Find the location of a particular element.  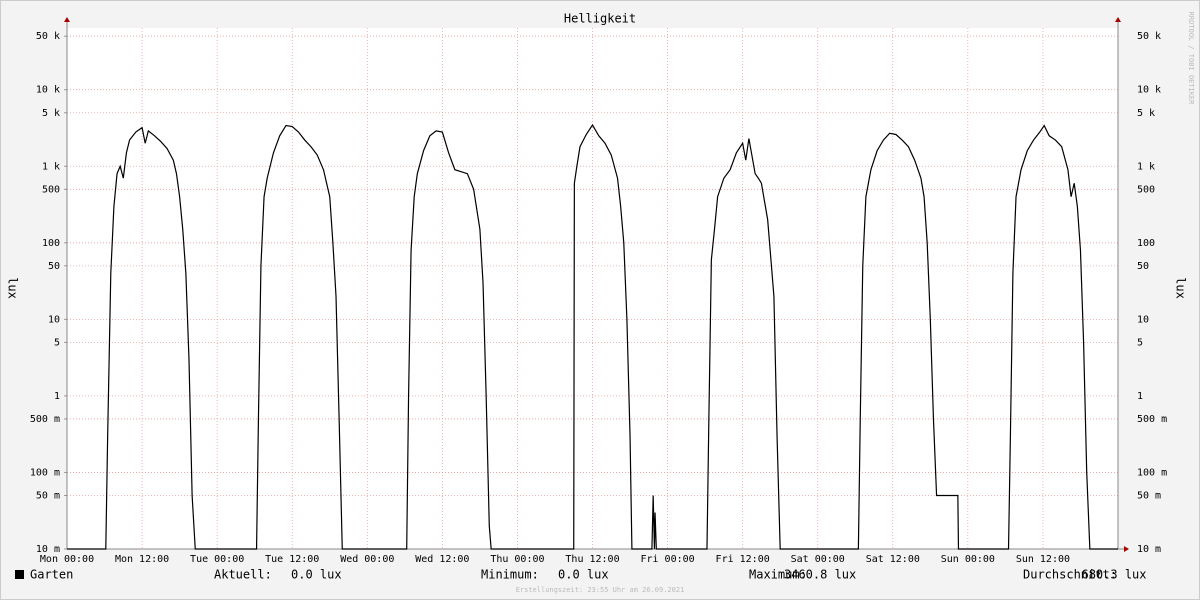

stat-value: 3460.8 lux is located at coordinates (820, 575).